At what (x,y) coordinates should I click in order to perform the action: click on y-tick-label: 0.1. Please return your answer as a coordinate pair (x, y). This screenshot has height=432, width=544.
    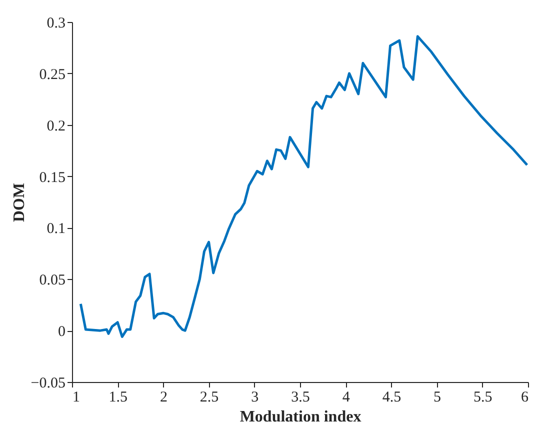
    Looking at the image, I should click on (56, 229).